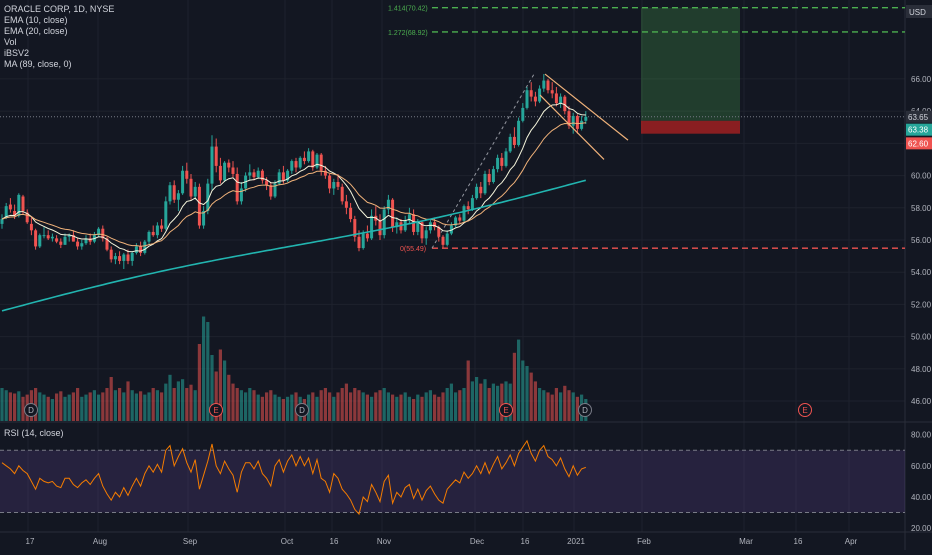 The width and height of the screenshot is (932, 555). I want to click on indicator-volume: Vol, so click(10, 42).